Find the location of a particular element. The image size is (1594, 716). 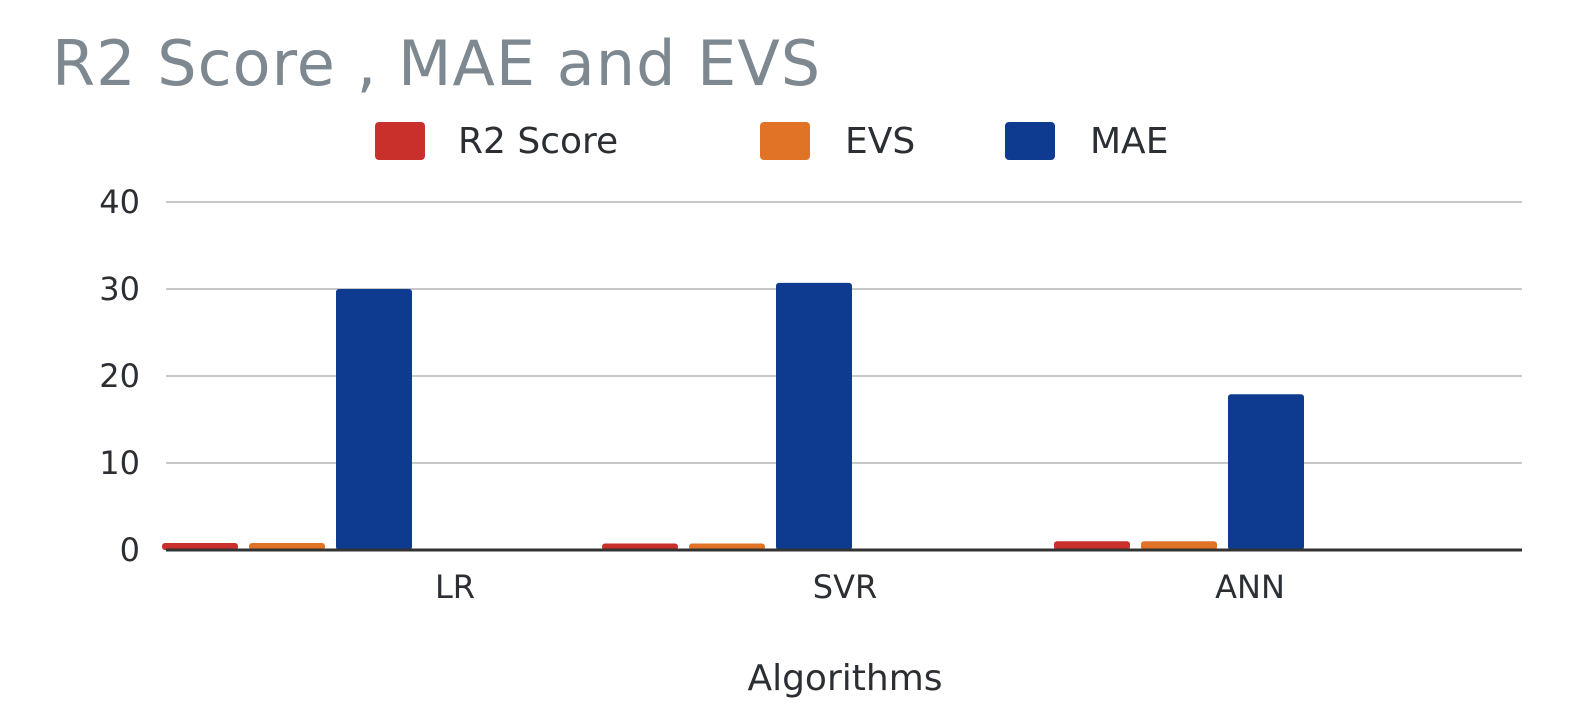

legend: R2 Score EVS MAE is located at coordinates (771, 141).